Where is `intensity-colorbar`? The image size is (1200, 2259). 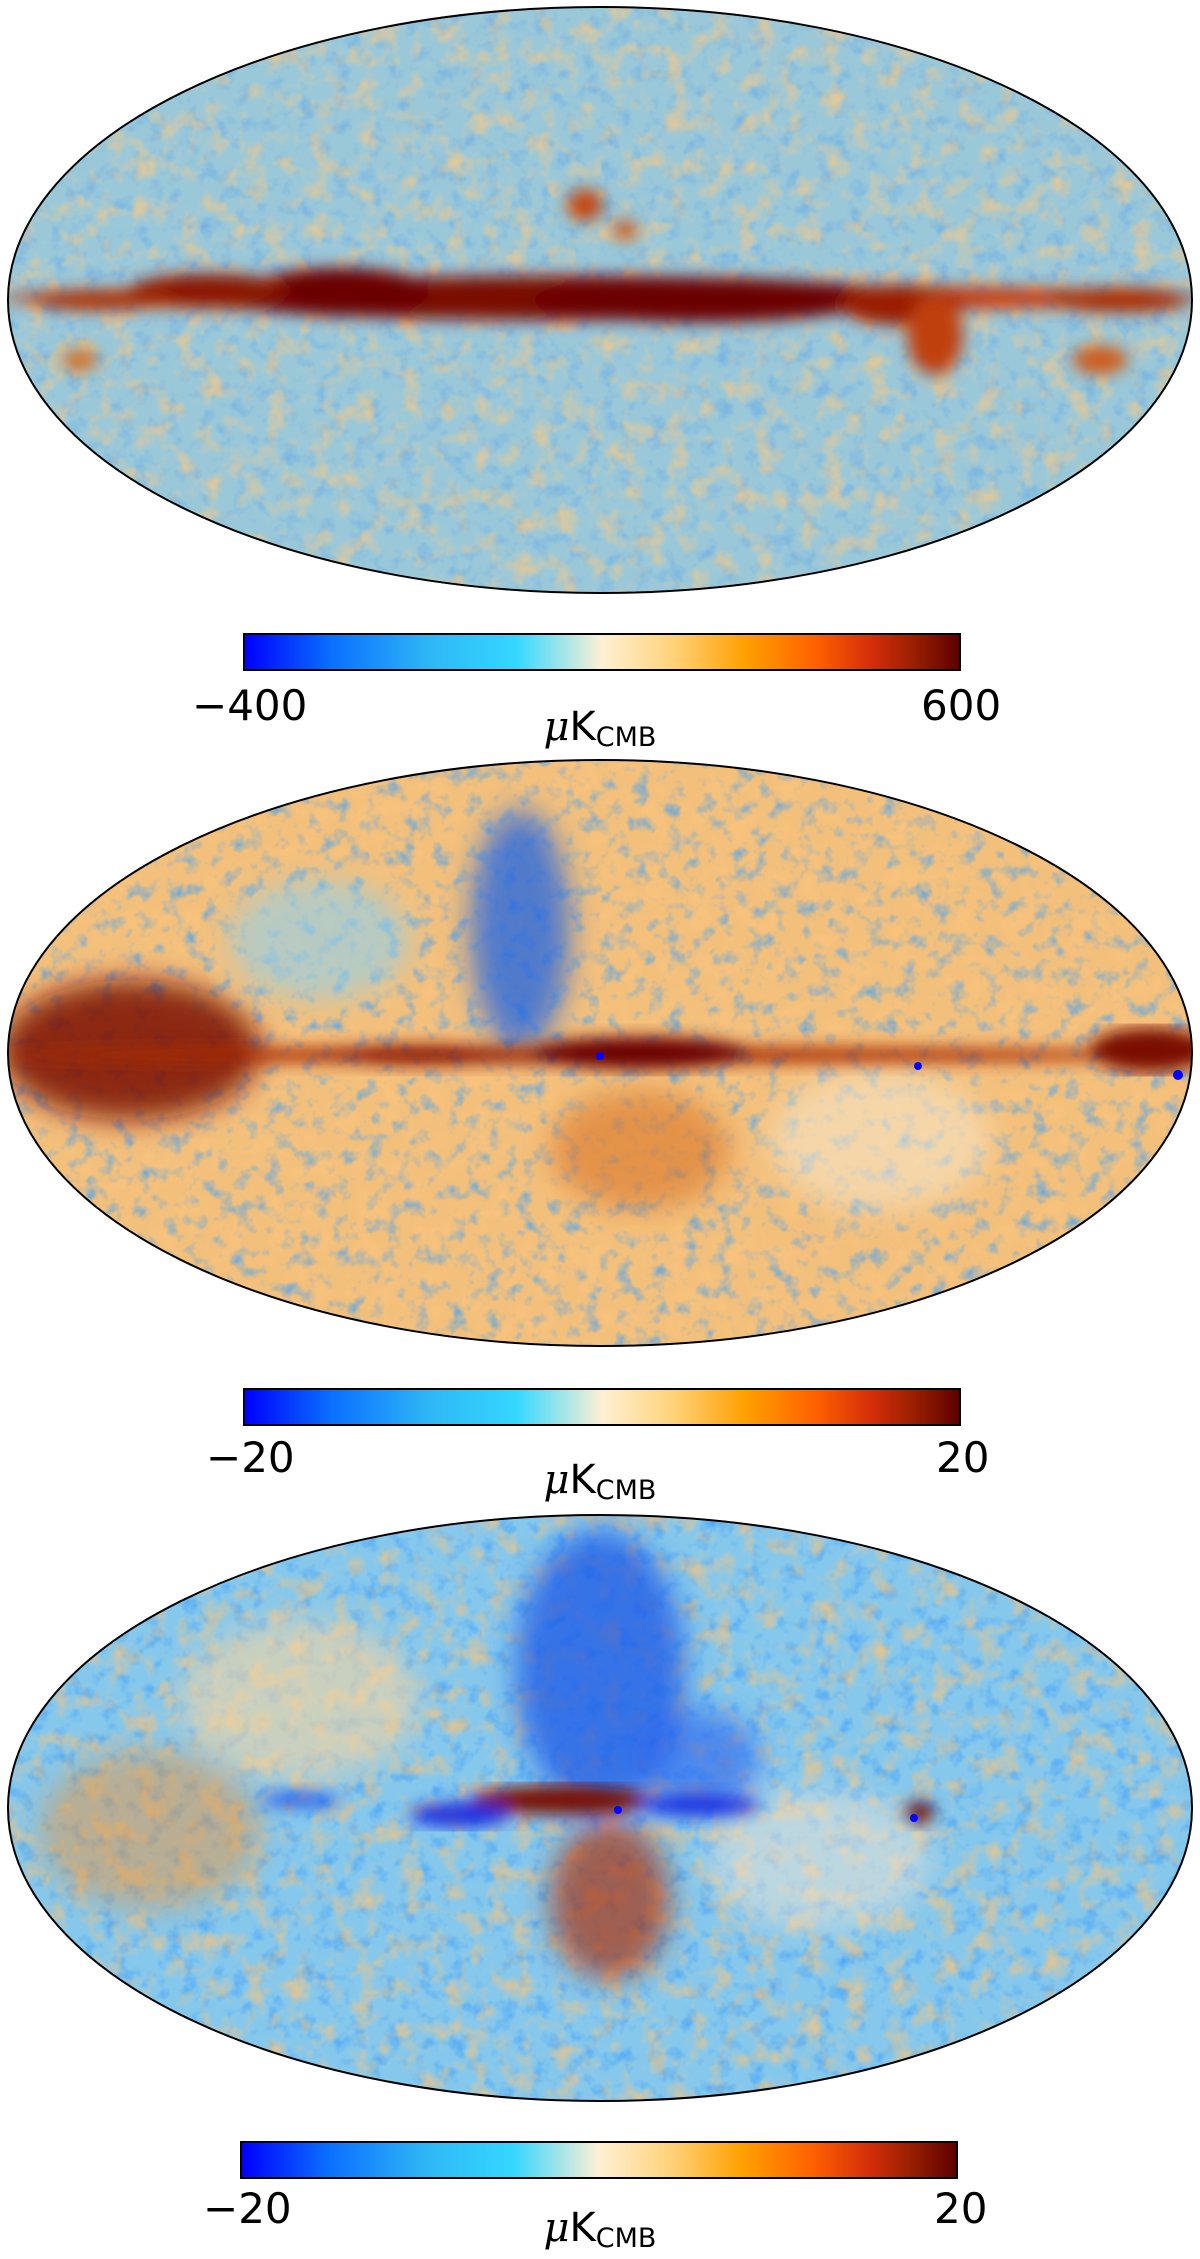
intensity-colorbar is located at coordinates (602, 652).